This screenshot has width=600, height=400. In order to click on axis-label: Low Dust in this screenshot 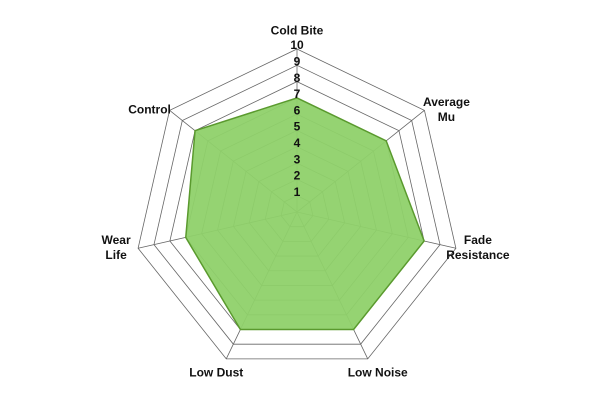, I will do `click(216, 372)`.